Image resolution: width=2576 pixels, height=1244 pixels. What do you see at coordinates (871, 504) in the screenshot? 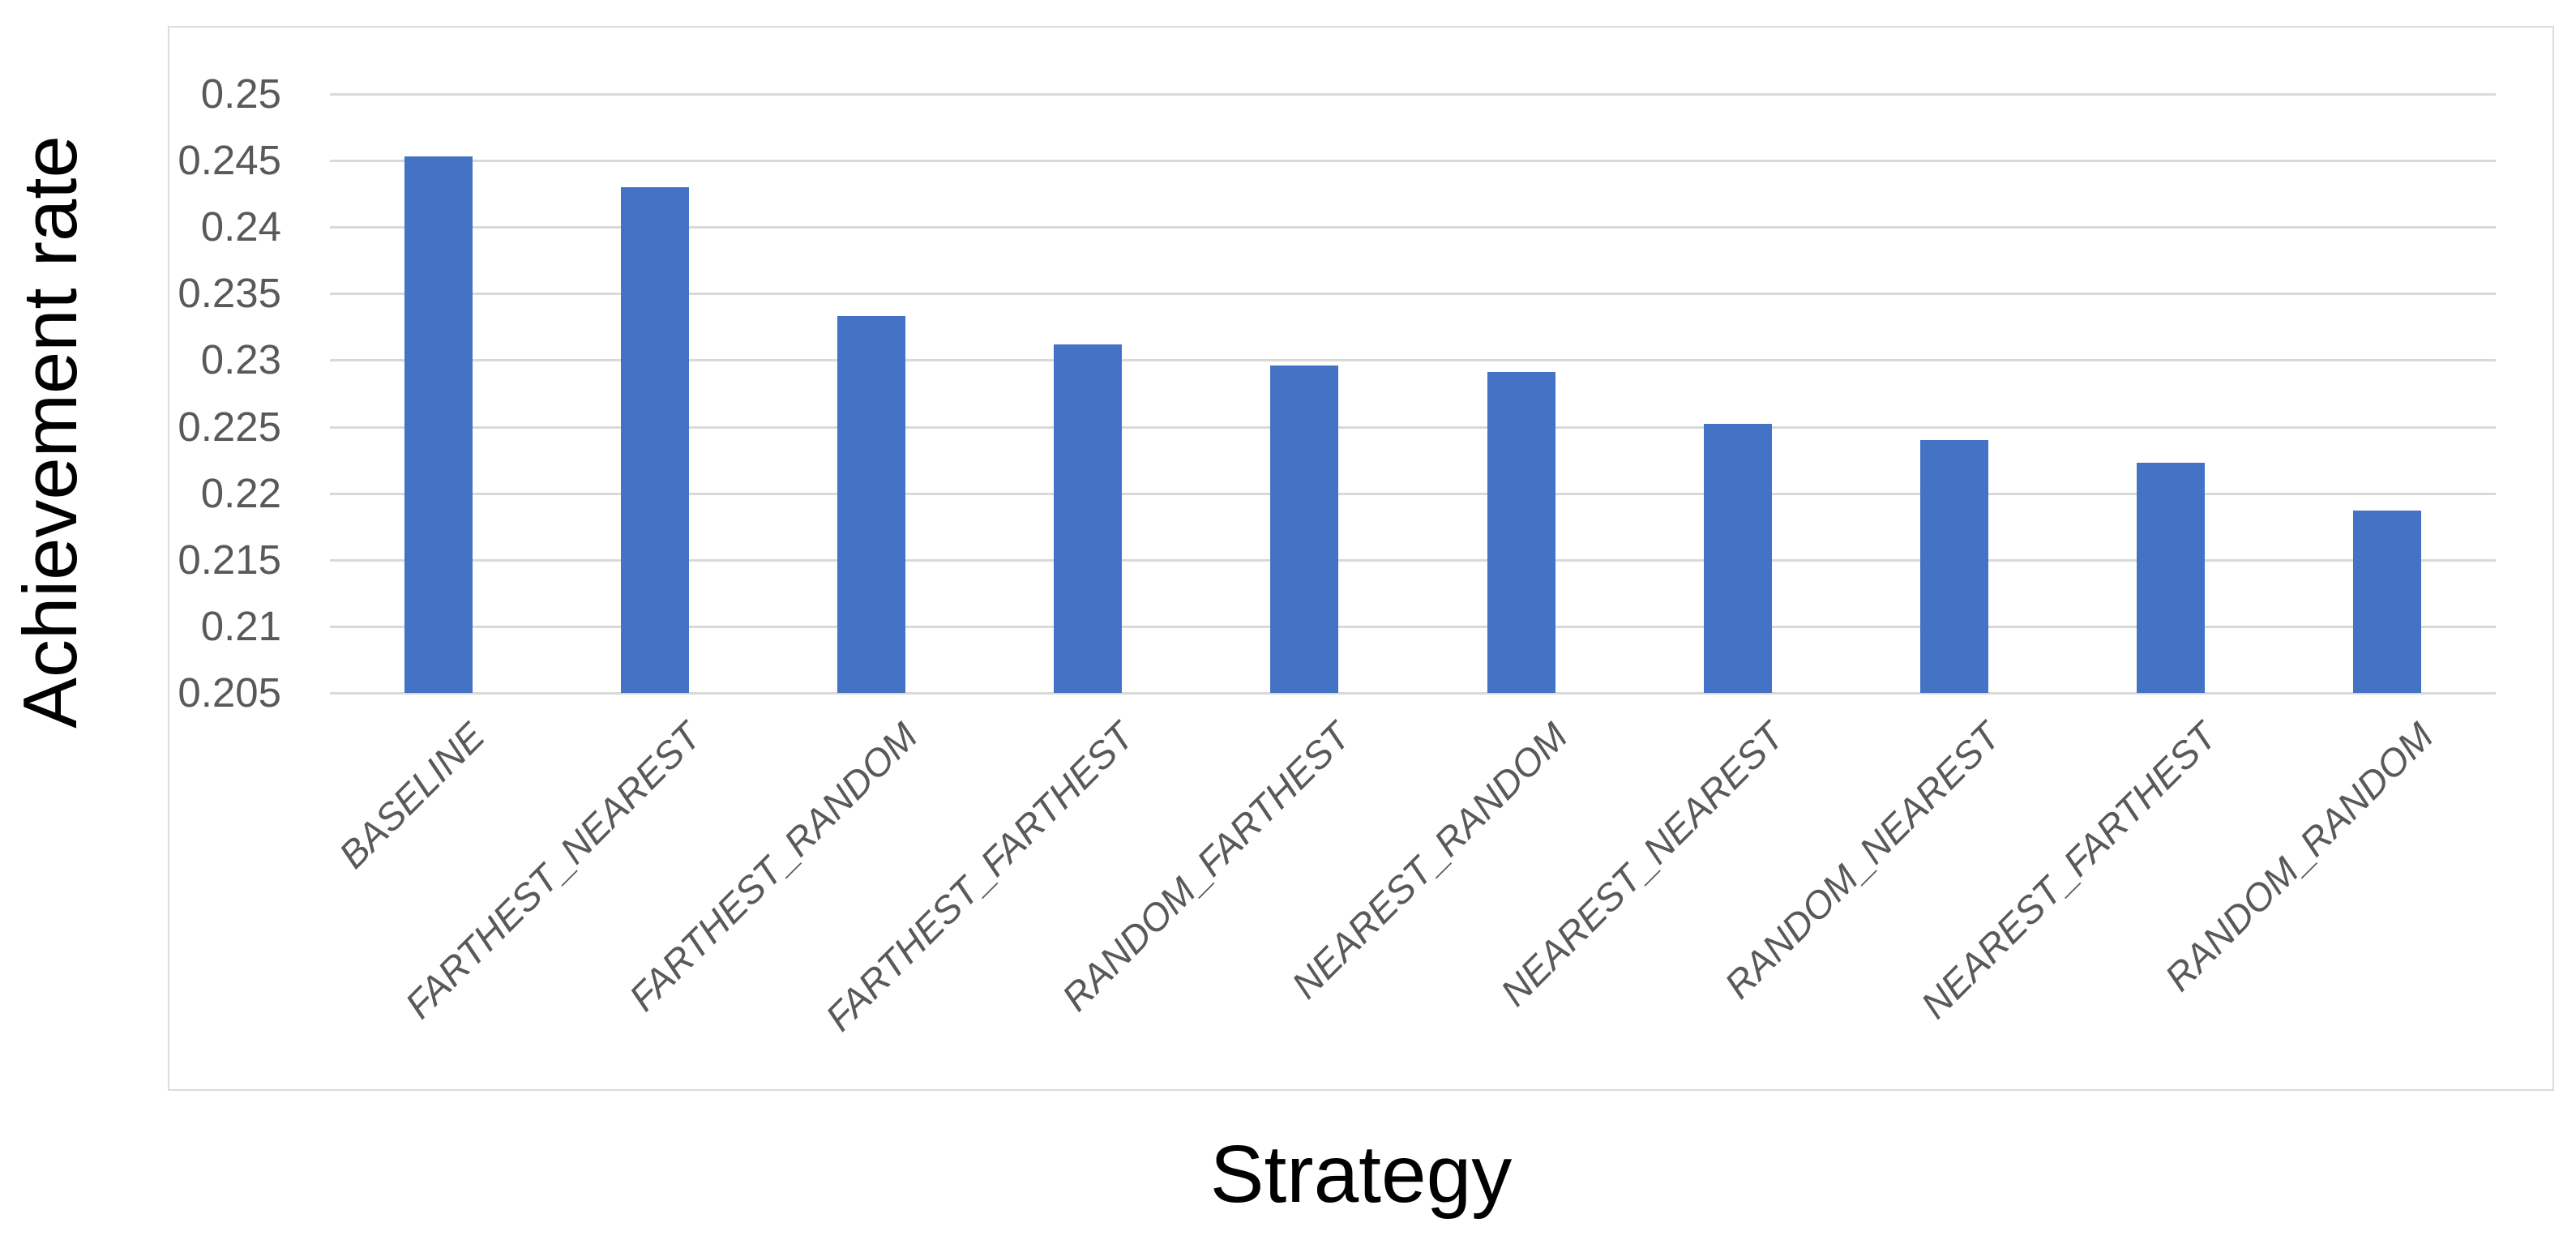
I see `bar-farthest_random` at bounding box center [871, 504].